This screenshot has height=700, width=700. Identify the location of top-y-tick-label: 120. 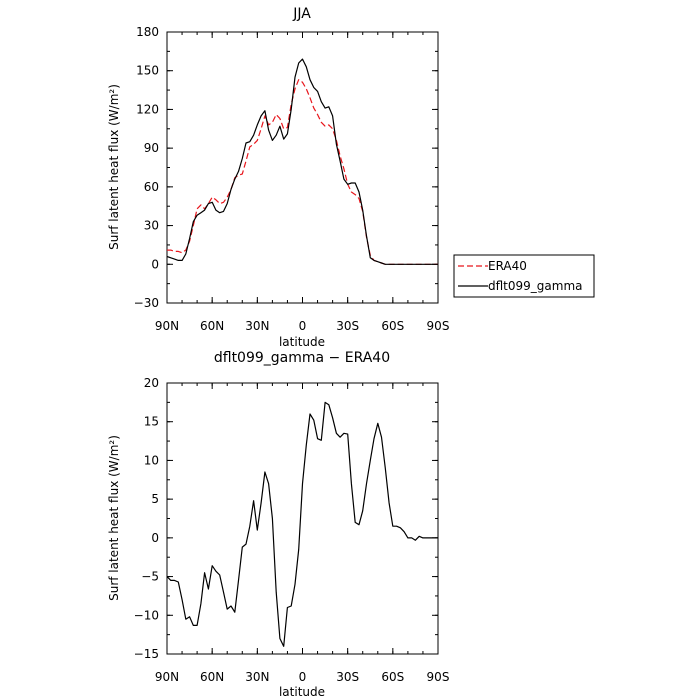
(147, 109).